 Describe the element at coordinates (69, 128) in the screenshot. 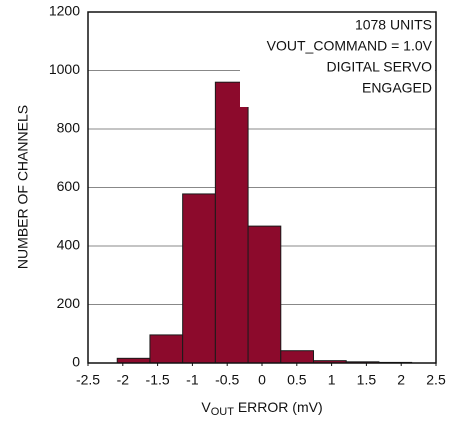

I see `y-tick-label: 800` at that location.